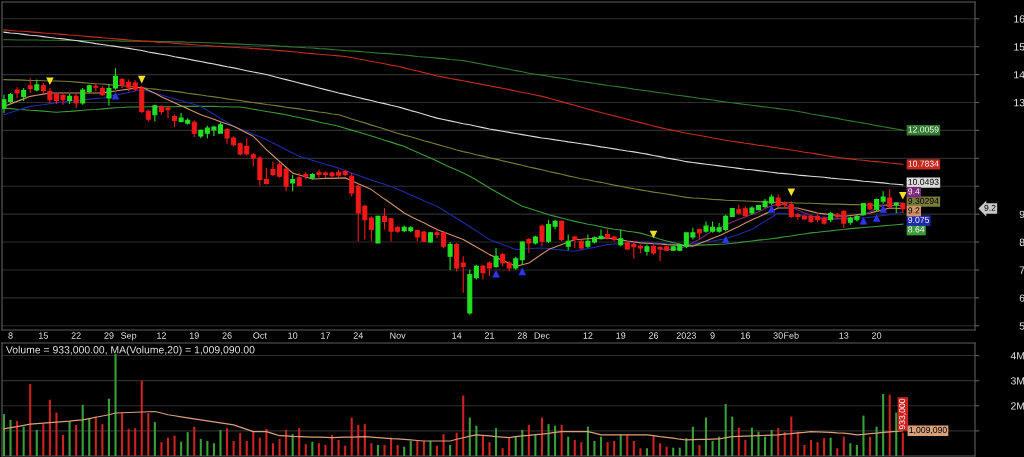 Image resolution: width=1024 pixels, height=457 pixels. I want to click on data-label: 9.2, so click(914, 210).